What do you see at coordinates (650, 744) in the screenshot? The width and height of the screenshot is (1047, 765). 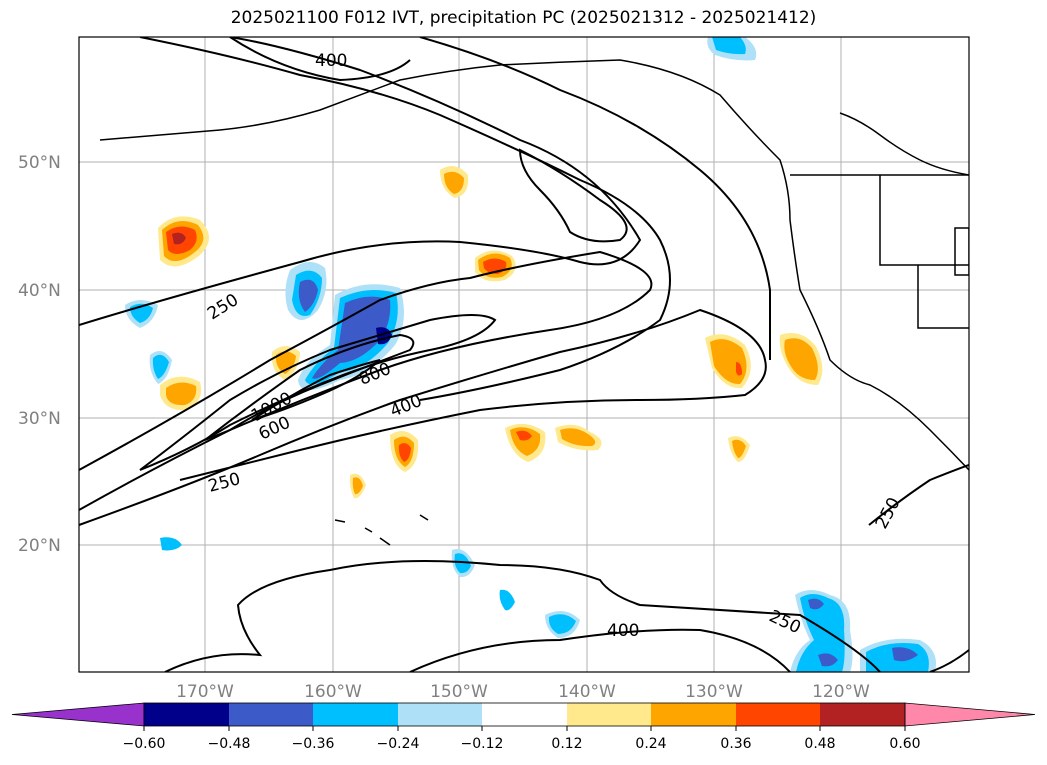 I see `colorbar-tick-label: 0.24` at bounding box center [650, 744].